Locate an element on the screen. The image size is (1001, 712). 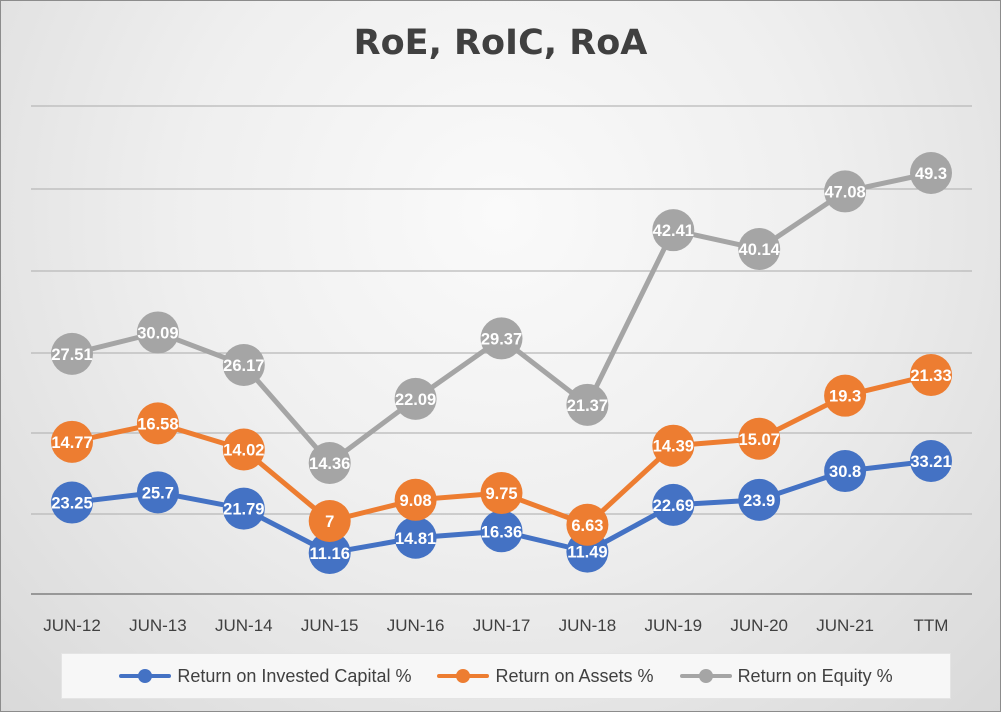
chart-title: RoE, RoIC, RoA is located at coordinates (500, 43).